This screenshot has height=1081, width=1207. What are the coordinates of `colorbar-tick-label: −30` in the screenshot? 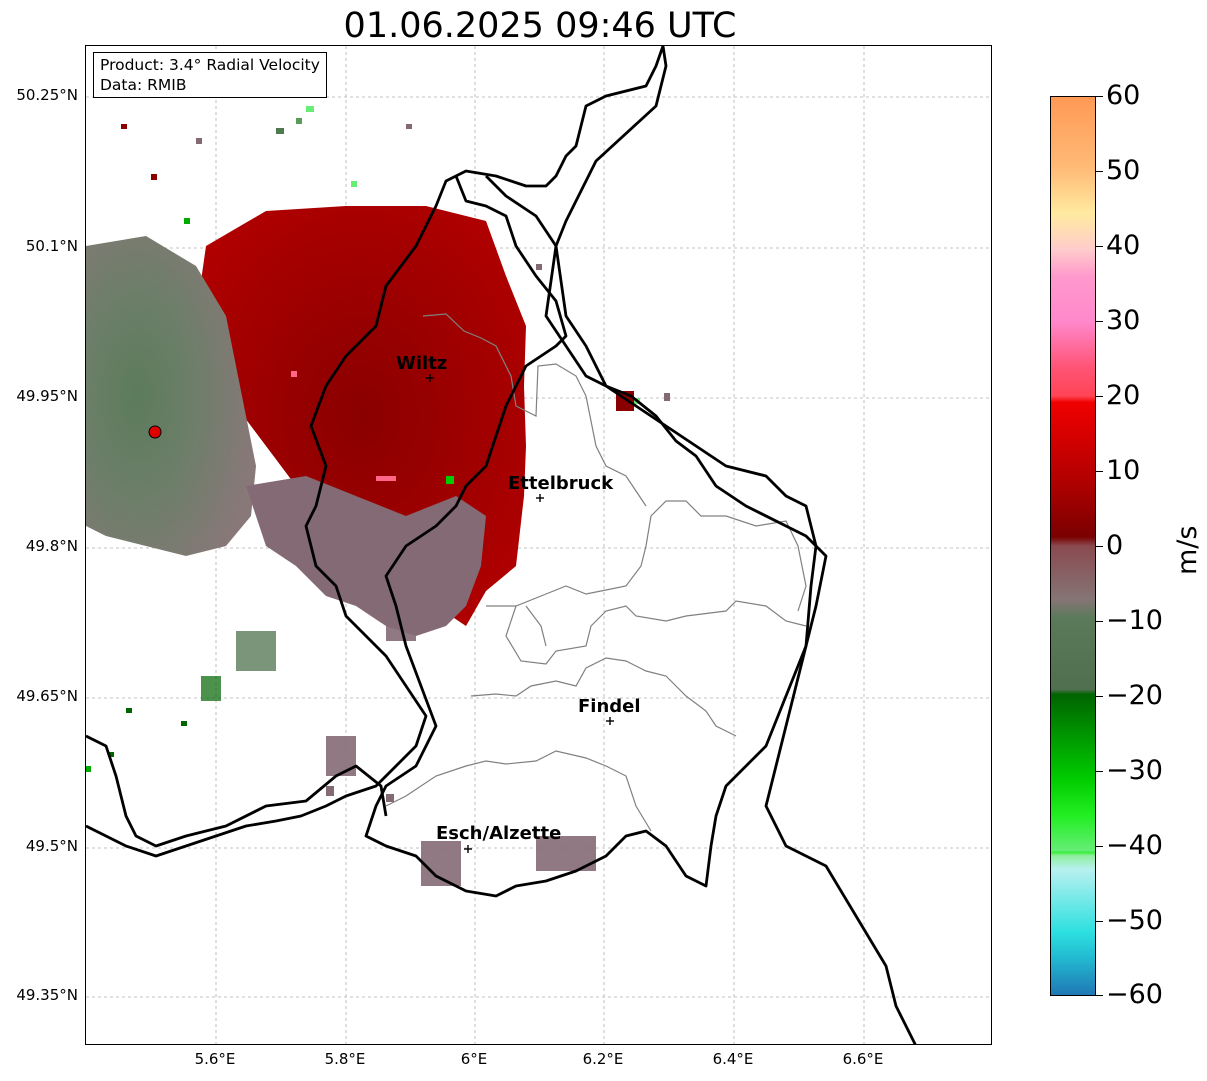 It's located at (1134, 770).